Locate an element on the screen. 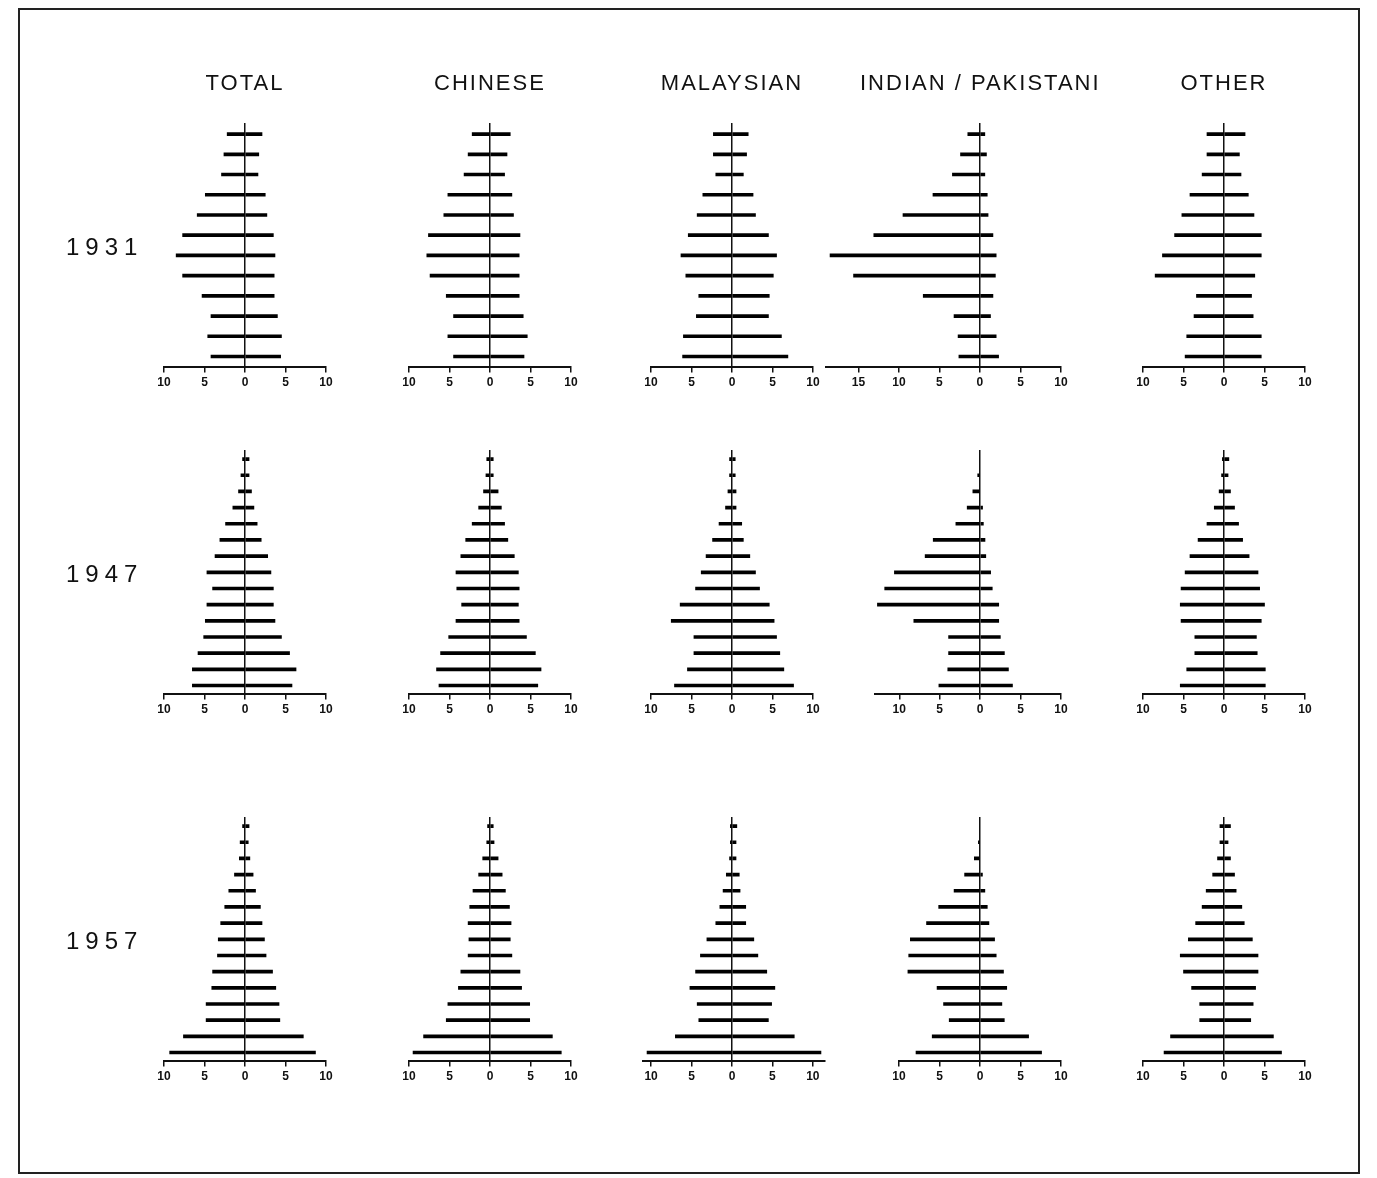  chart-title: INDIAN / PAKISTANI is located at coordinates (980, 83).